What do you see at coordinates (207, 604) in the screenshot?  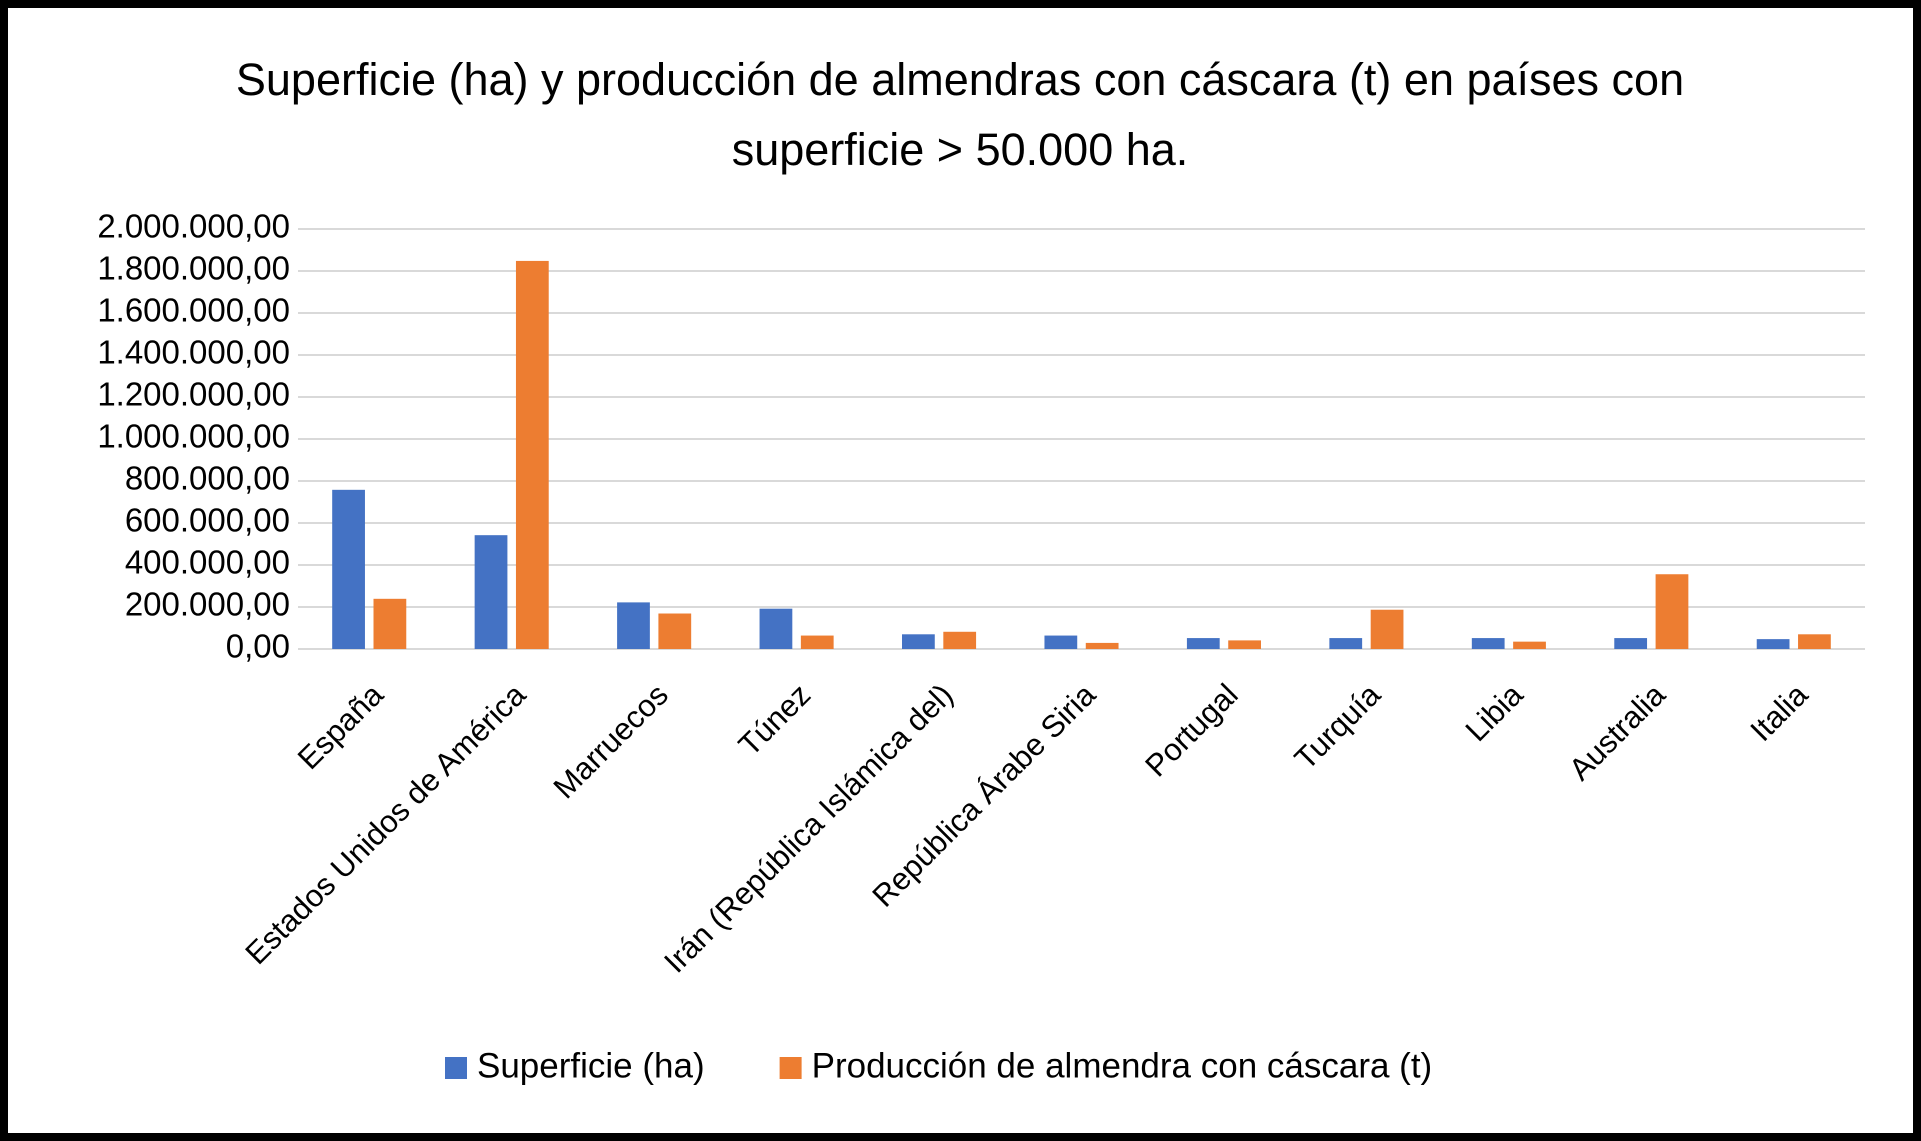 I see `y-tick-label: 200.000,00` at bounding box center [207, 604].